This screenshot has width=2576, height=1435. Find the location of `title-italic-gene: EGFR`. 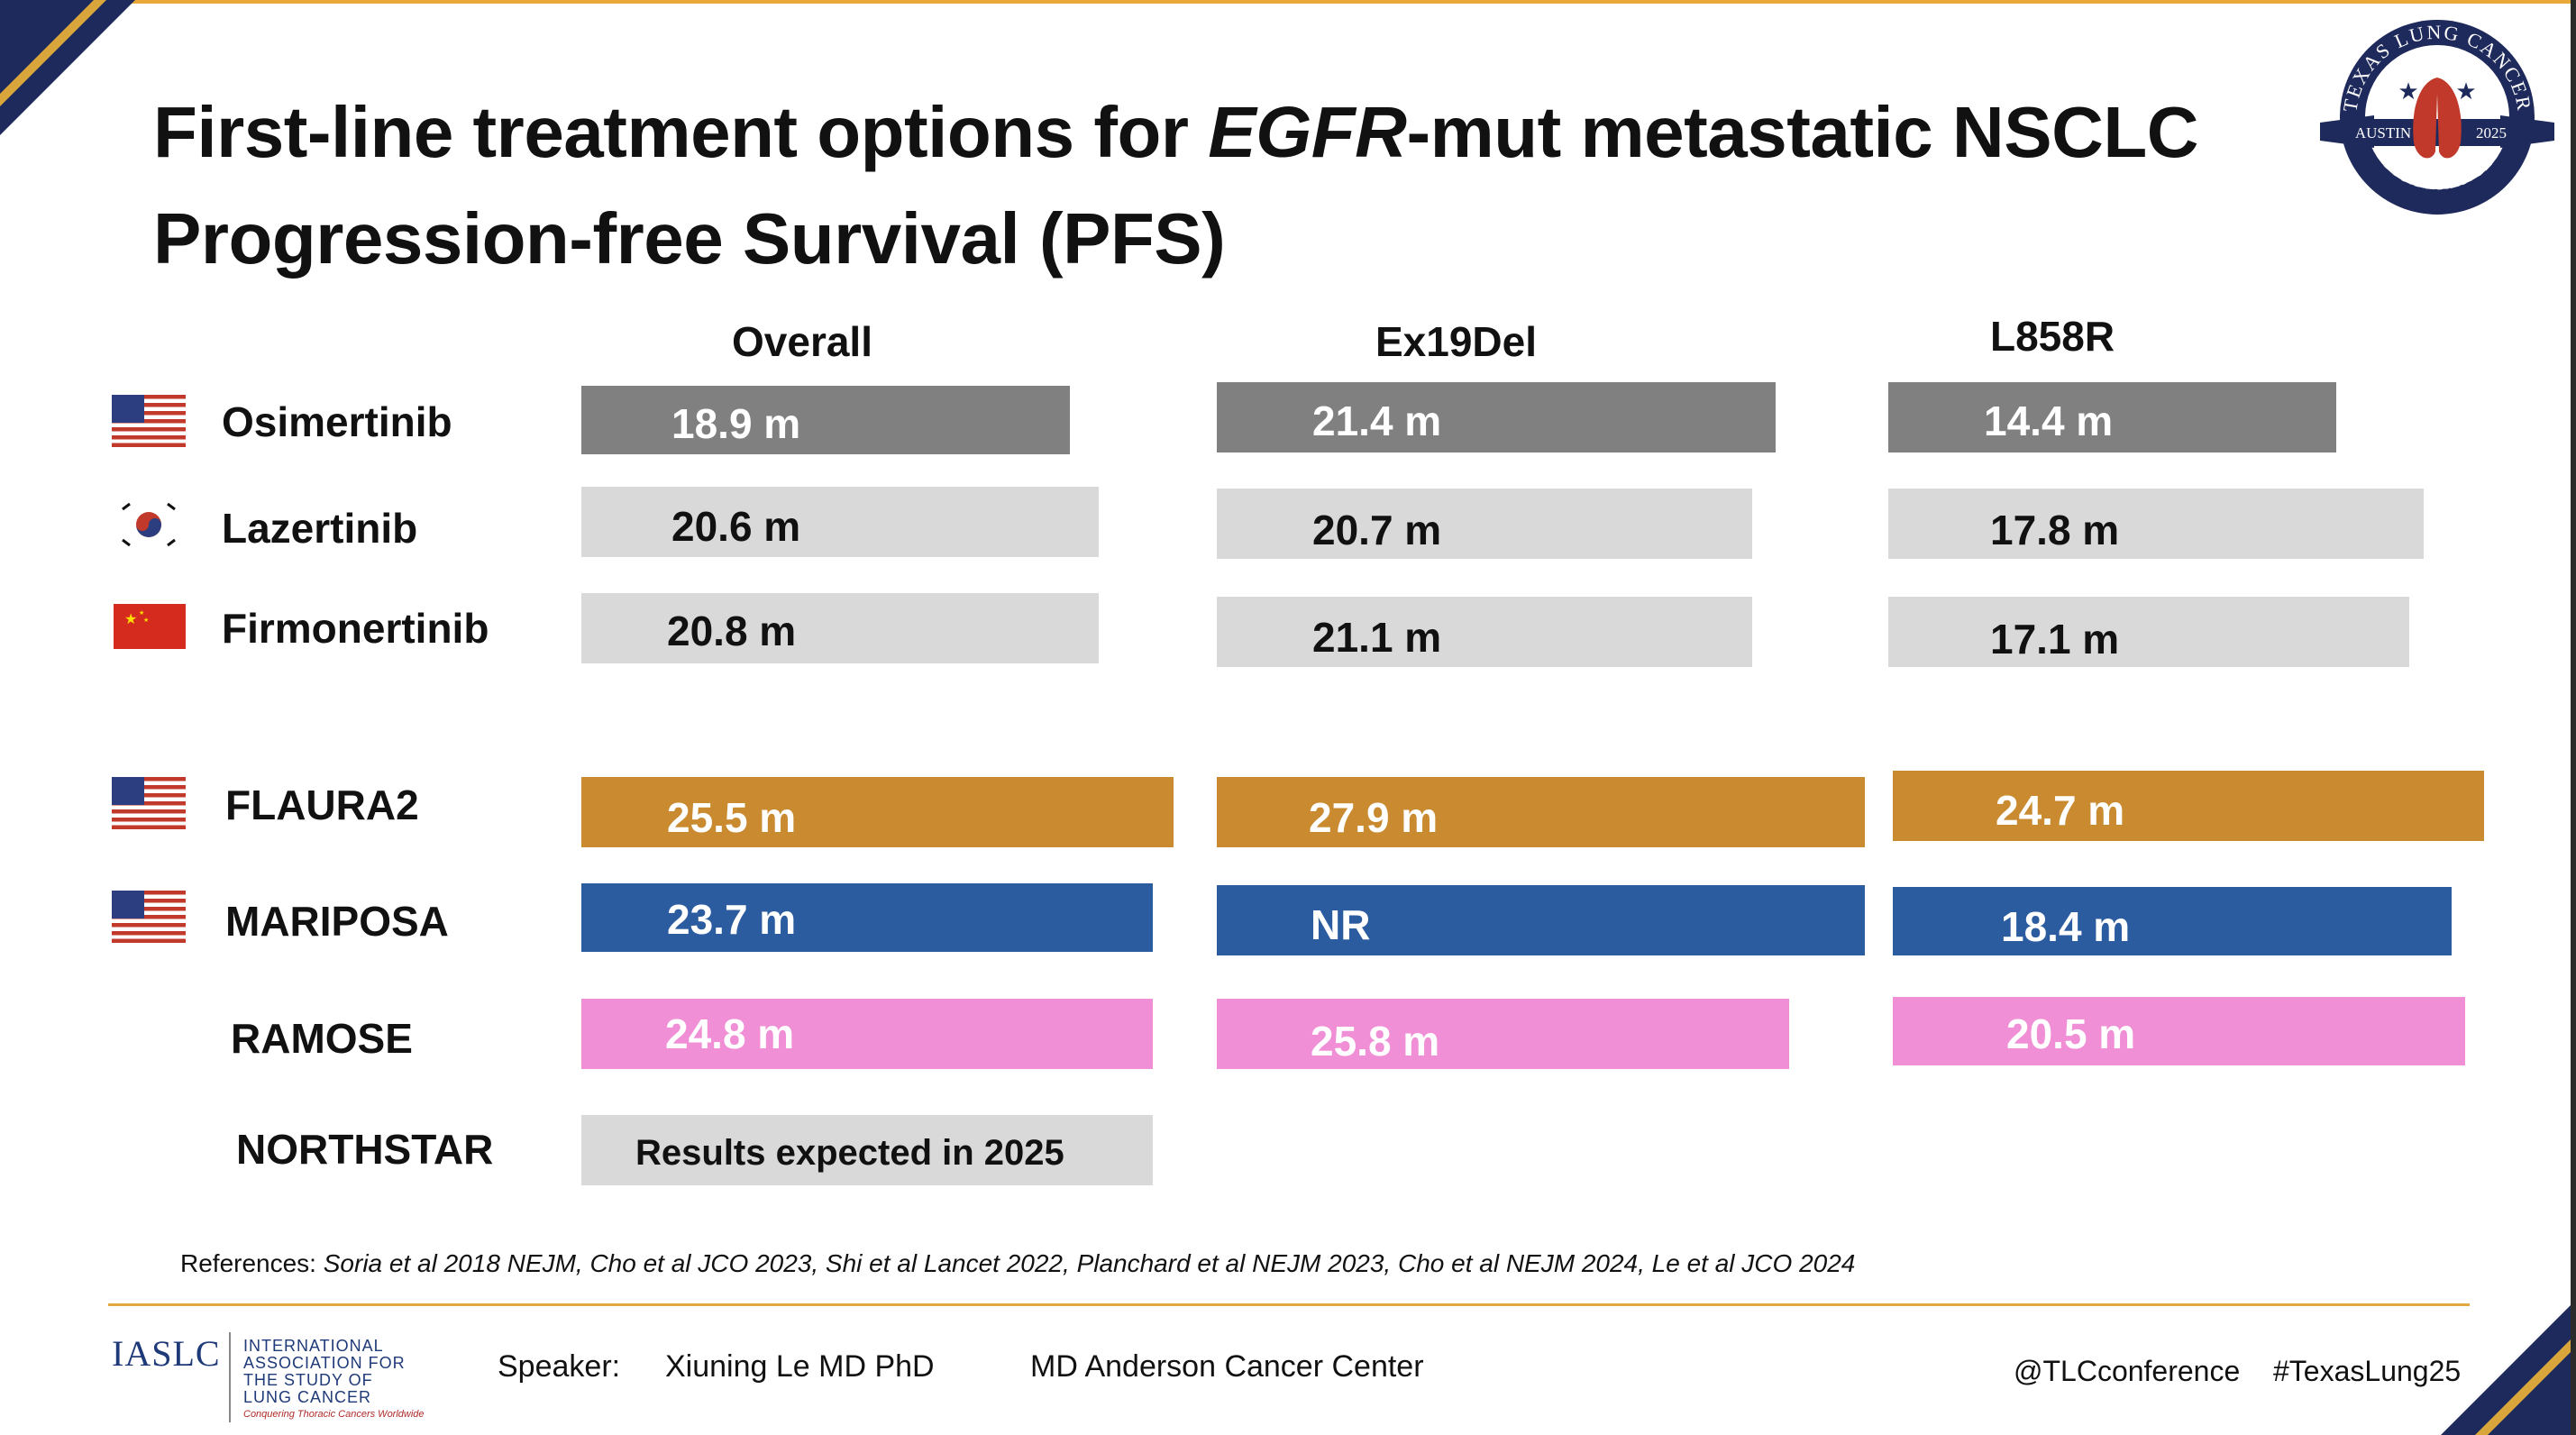

title-italic-gene: EGFR is located at coordinates (1307, 132).